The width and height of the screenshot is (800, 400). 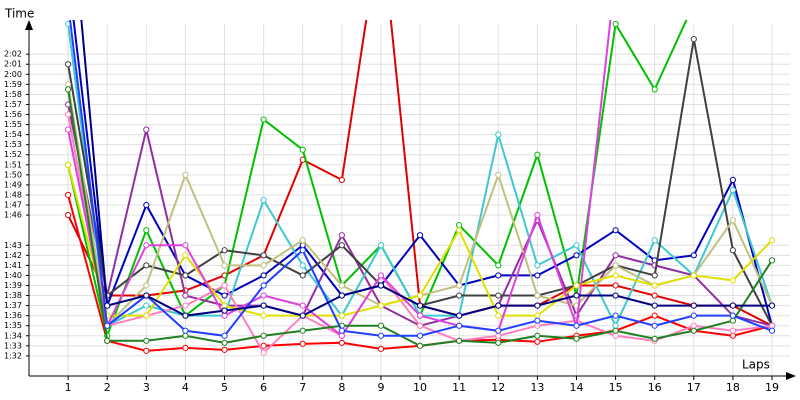 I want to click on x-tick-label: 19, so click(x=772, y=387).